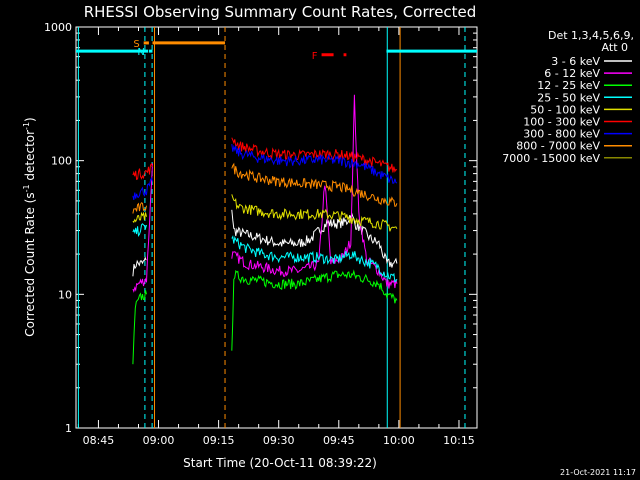 The image size is (640, 480). I want to click on timestamp: 21-Oct-2021 11:17, so click(598, 472).